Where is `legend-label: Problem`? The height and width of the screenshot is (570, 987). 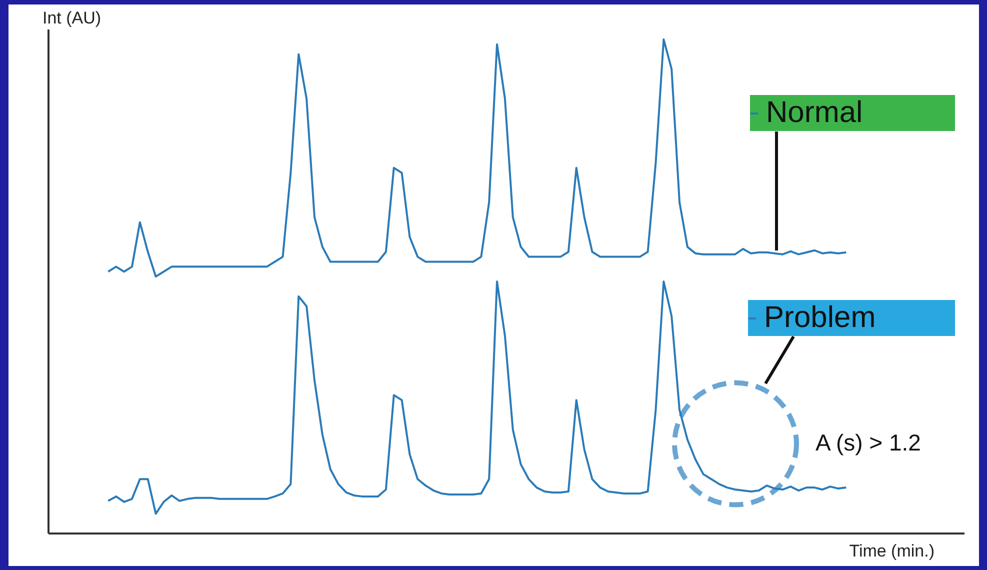
legend-label: Problem is located at coordinates (820, 318).